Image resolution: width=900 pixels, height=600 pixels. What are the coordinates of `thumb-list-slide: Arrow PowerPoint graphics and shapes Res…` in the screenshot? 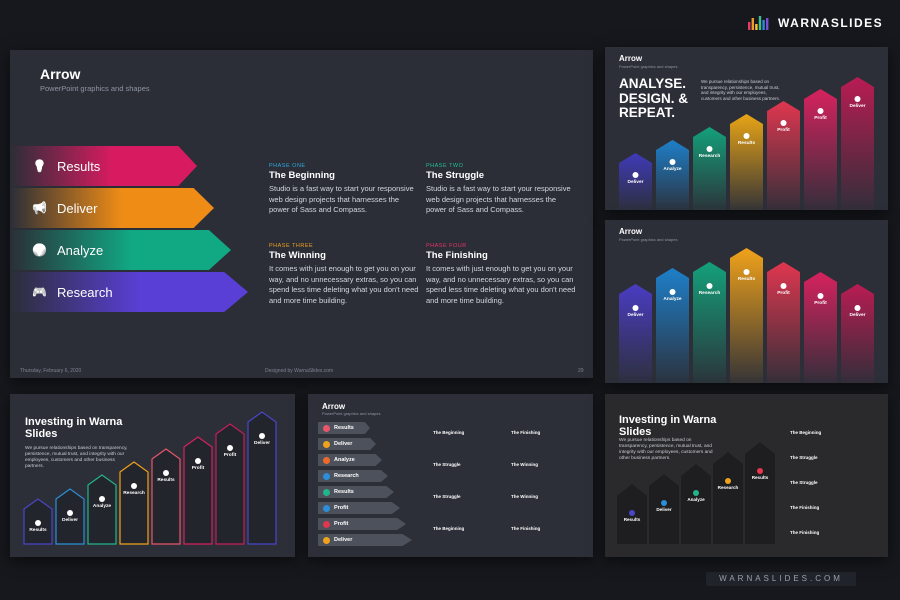 It's located at (450, 475).